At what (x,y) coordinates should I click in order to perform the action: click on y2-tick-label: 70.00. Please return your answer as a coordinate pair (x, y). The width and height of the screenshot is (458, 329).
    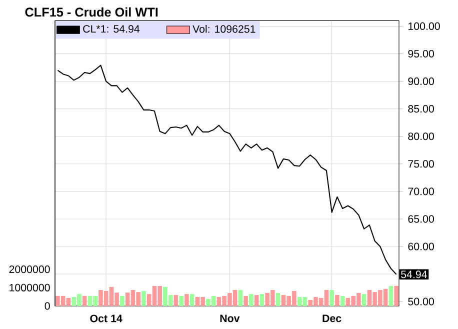
    Looking at the image, I should click on (421, 192).